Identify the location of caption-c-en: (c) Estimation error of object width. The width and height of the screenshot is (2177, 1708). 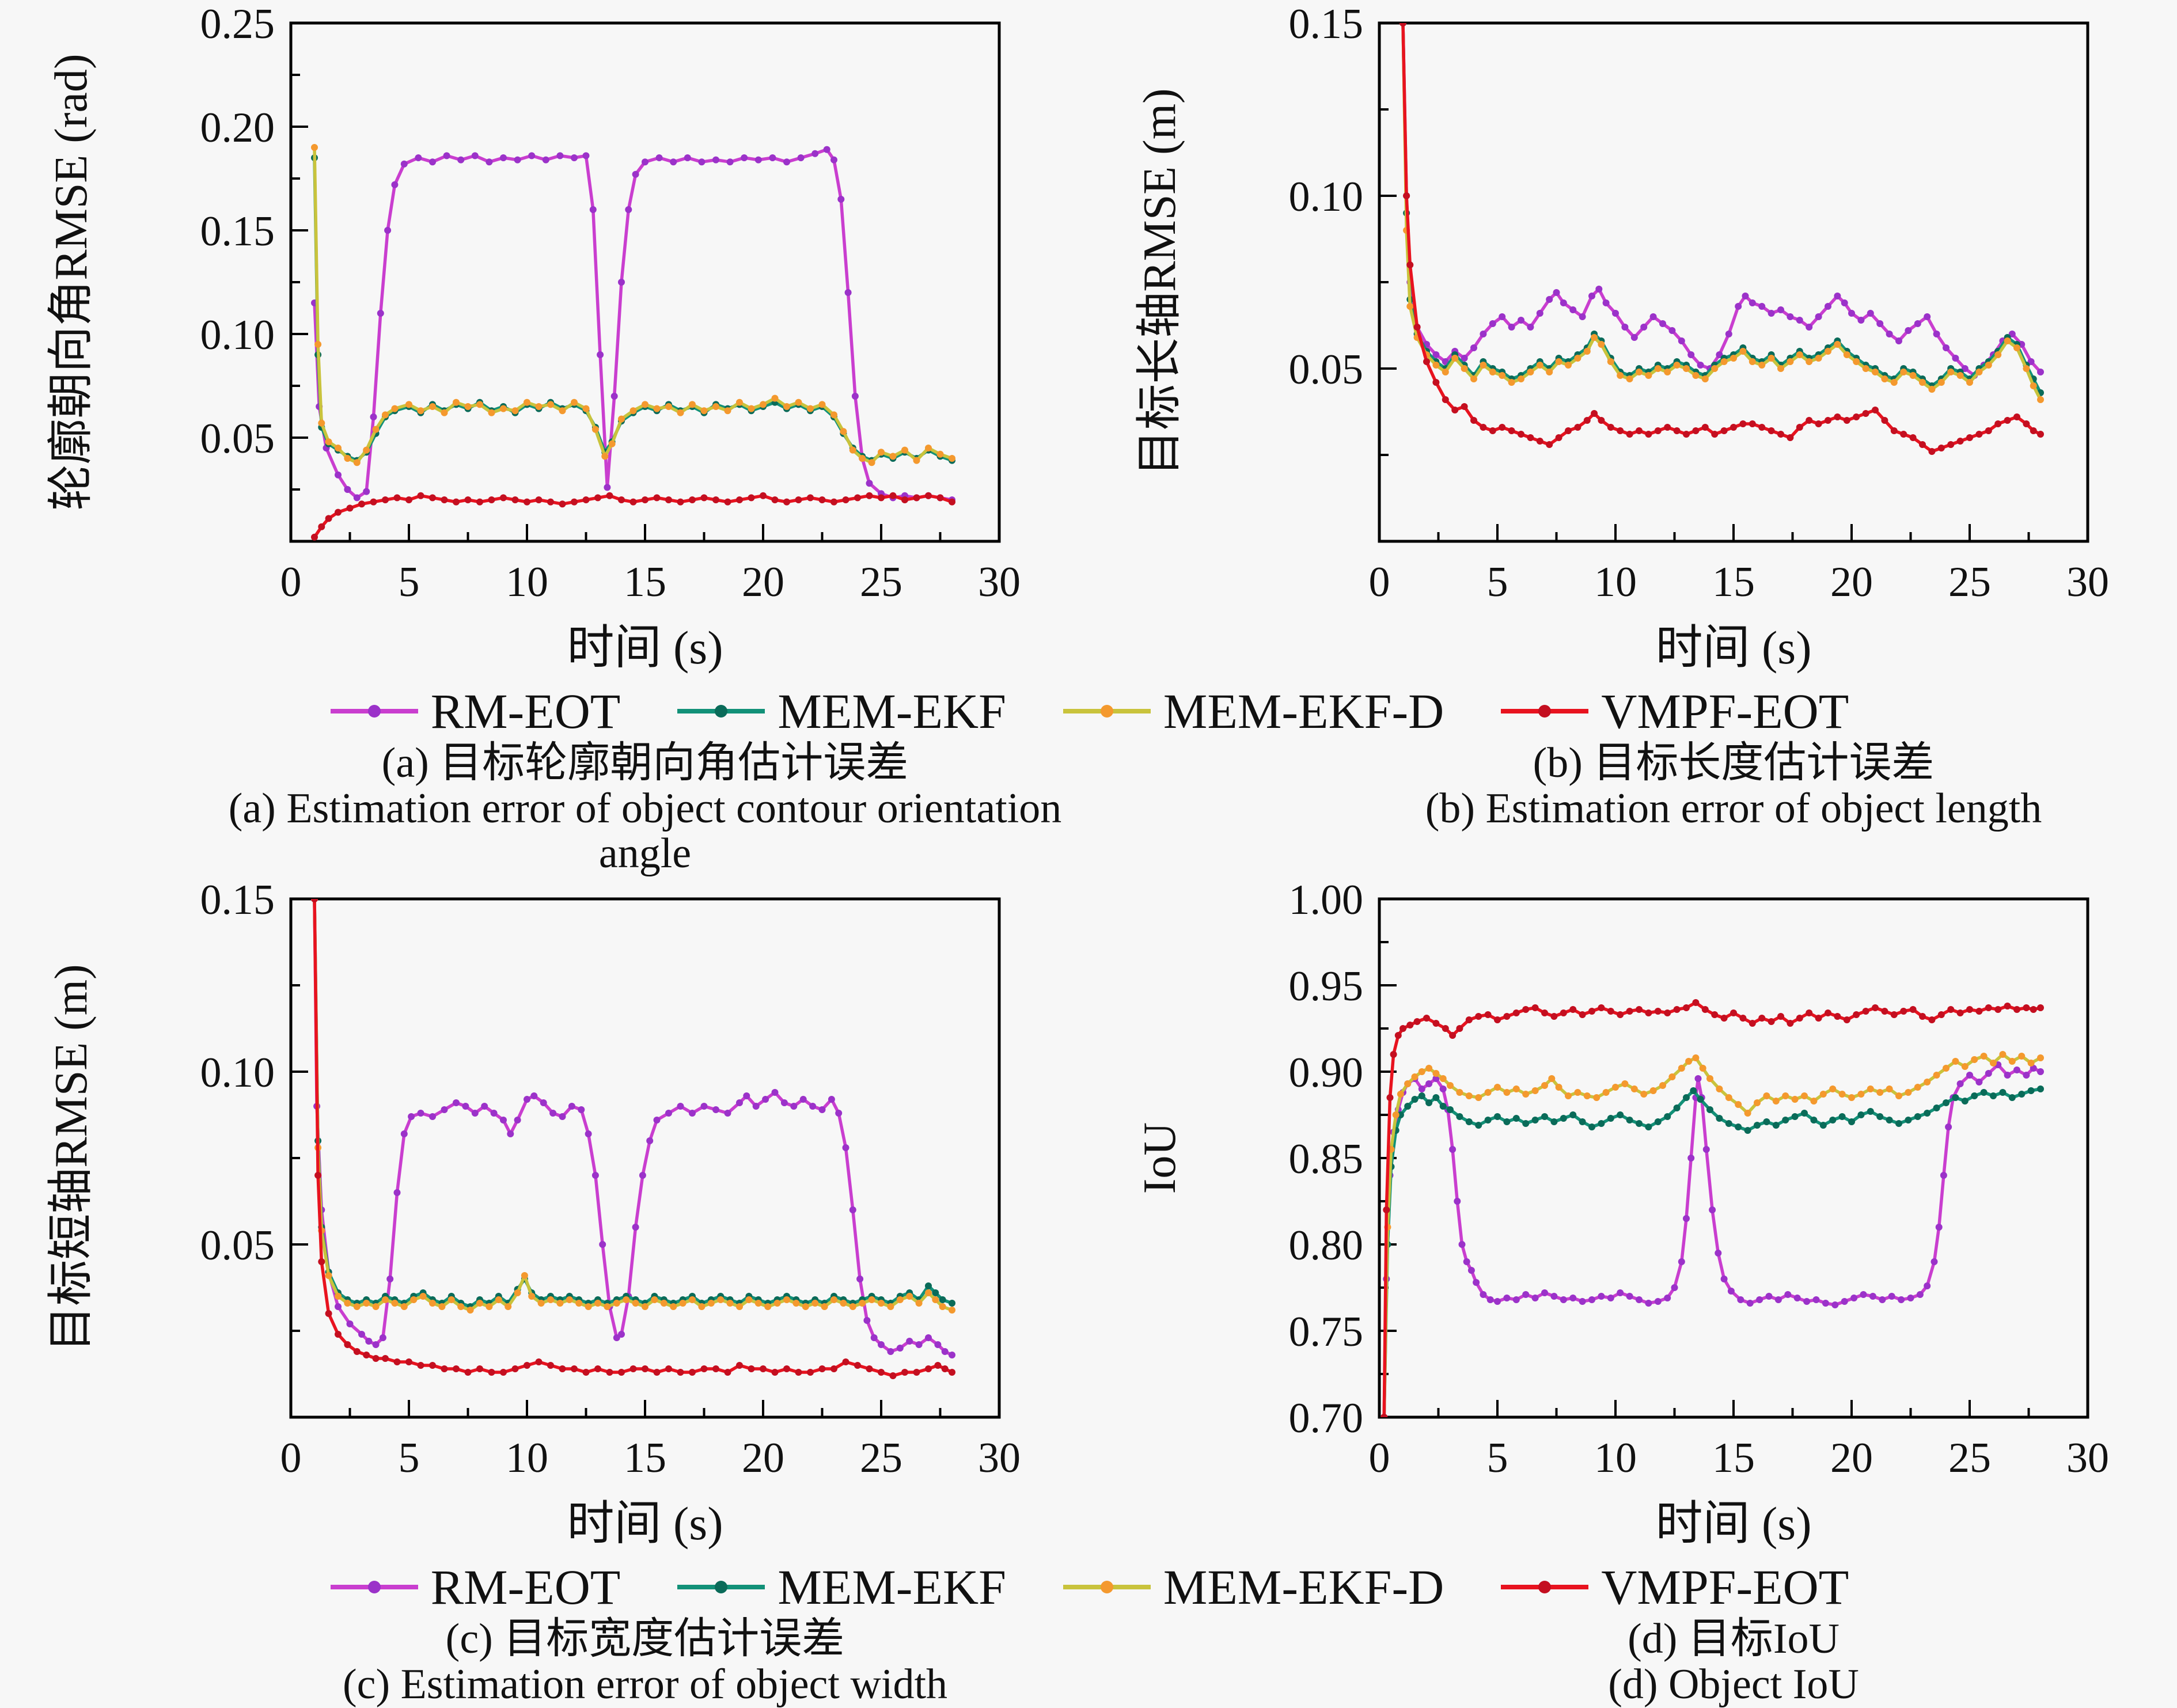
(645, 1684).